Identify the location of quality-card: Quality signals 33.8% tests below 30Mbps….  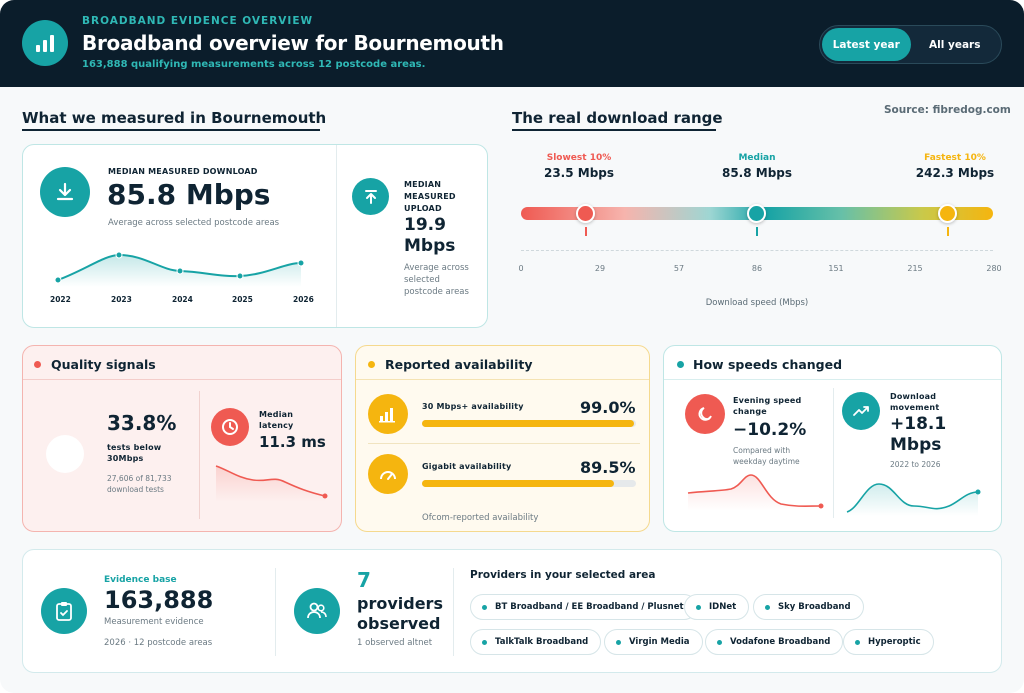
(182, 438).